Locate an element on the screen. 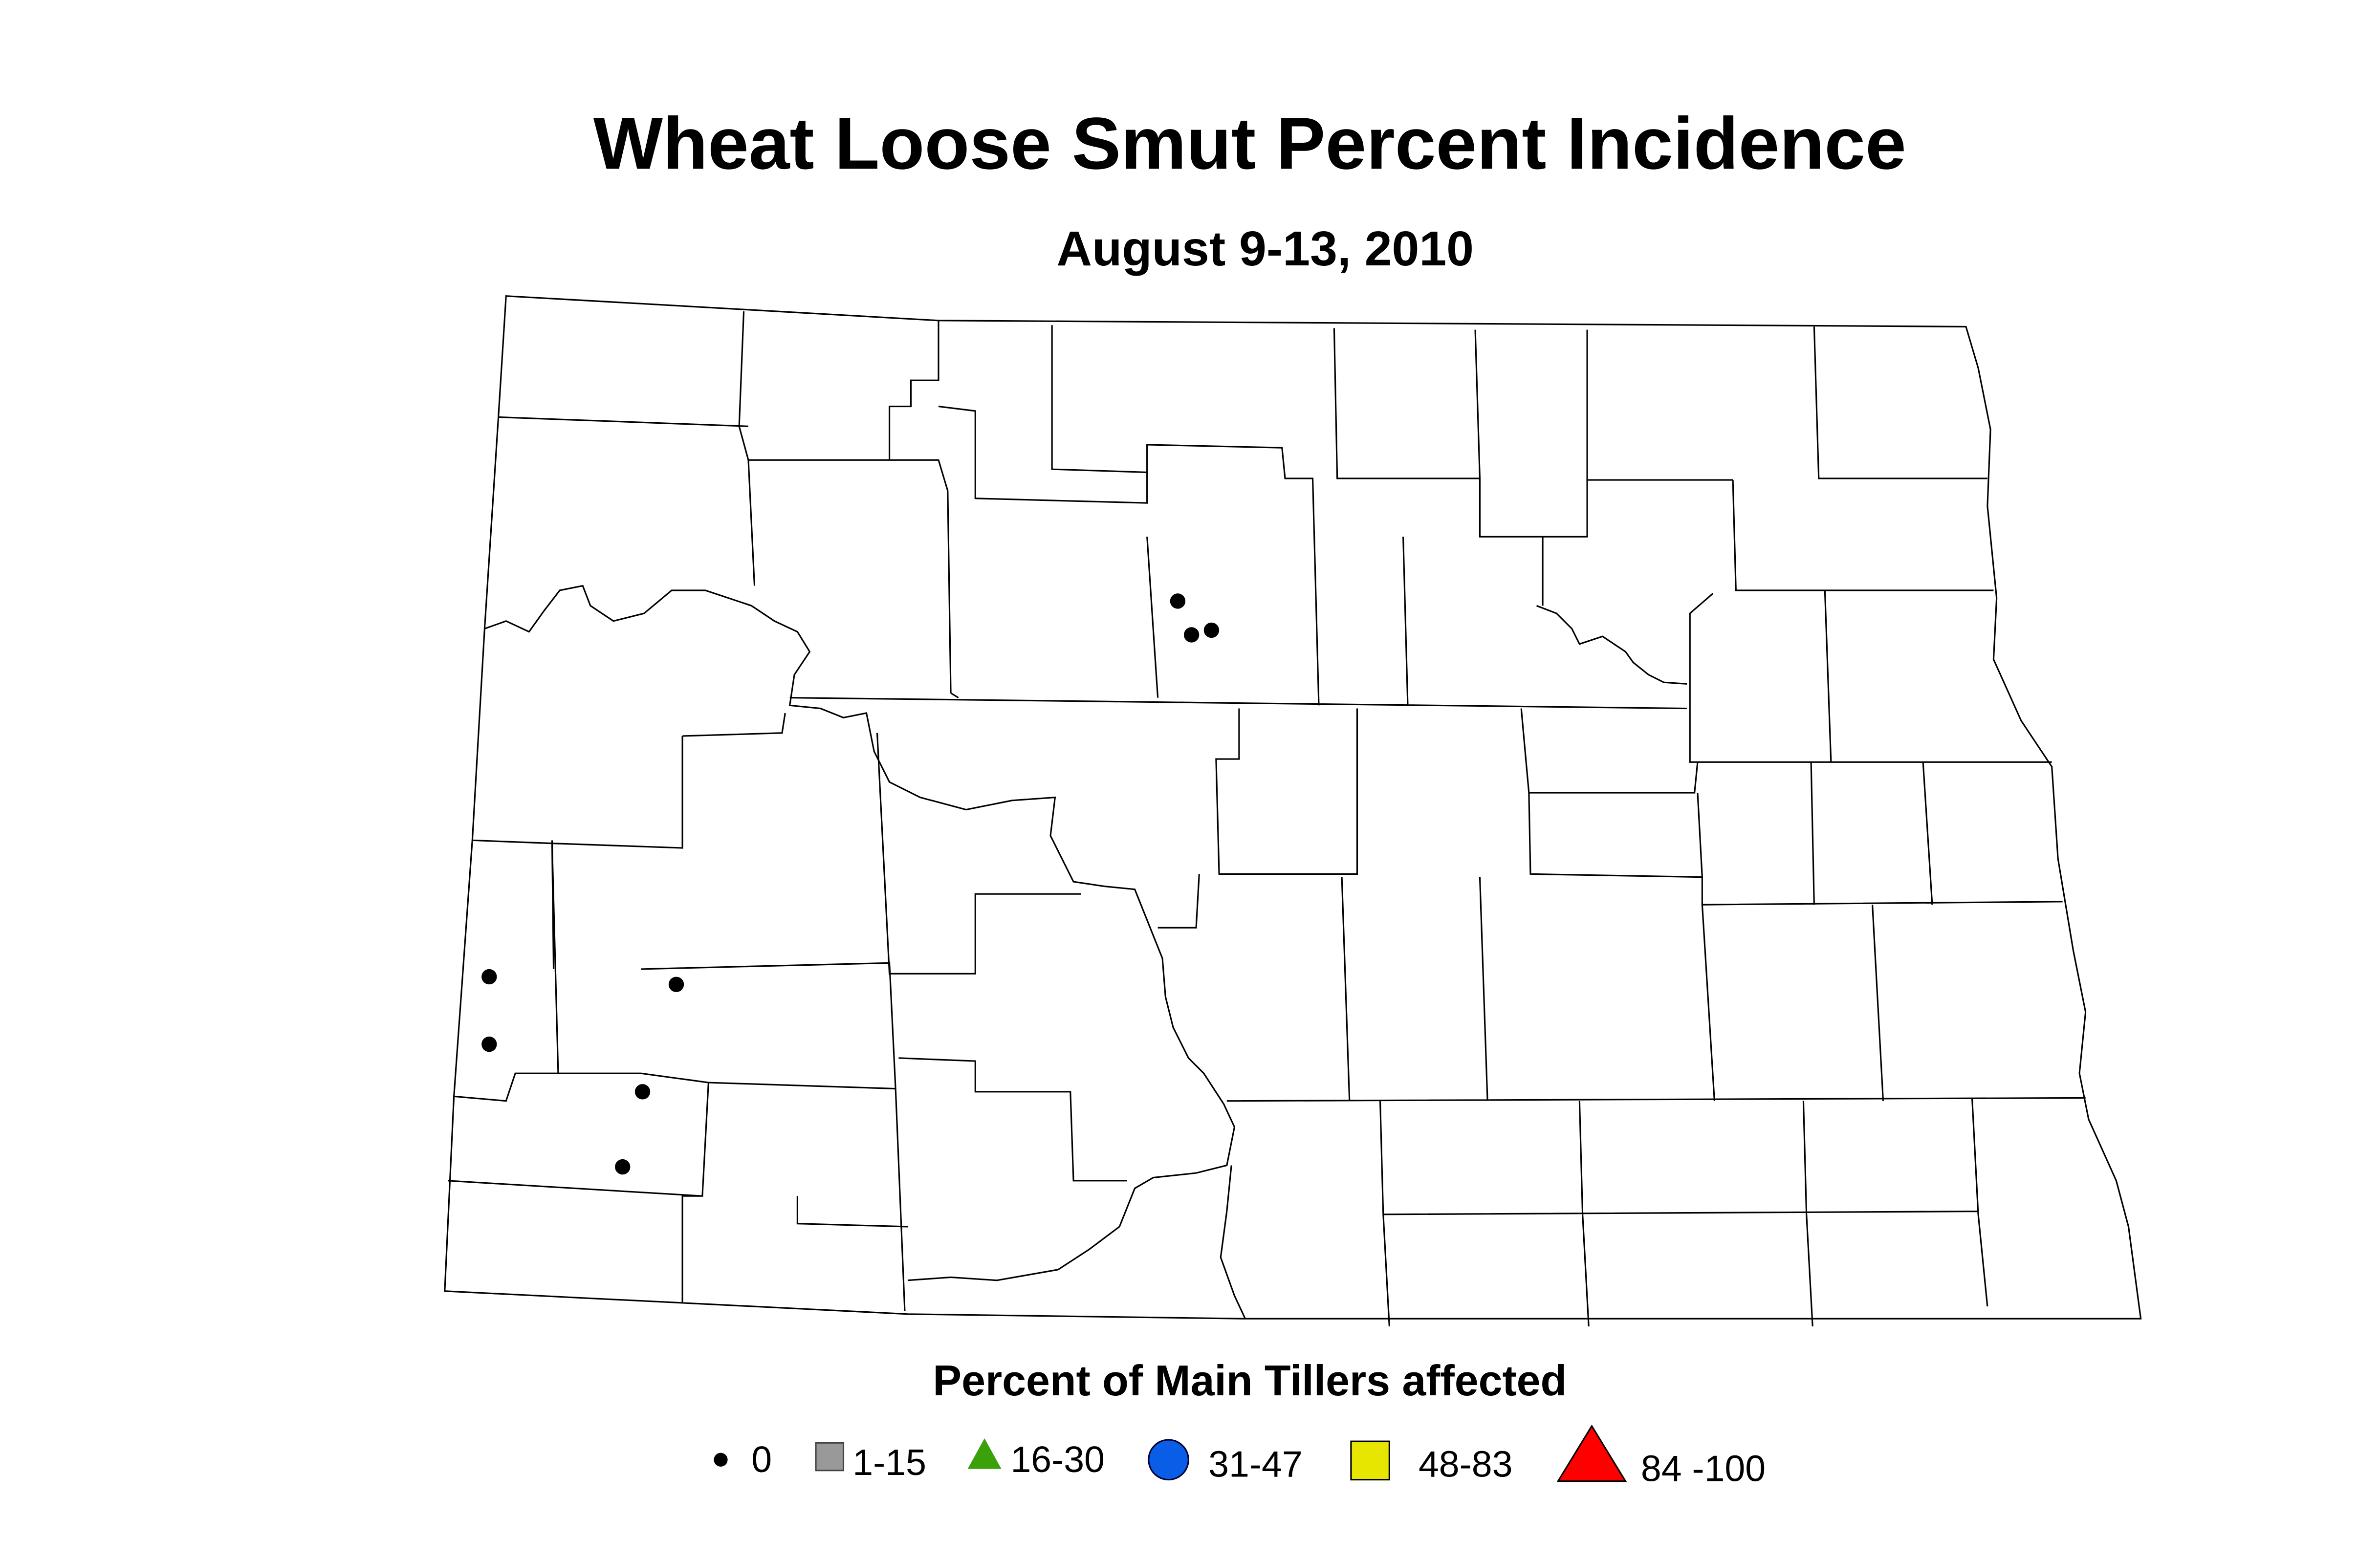  legend-title: Percent of Main Tillers affected is located at coordinates (1250, 1381).